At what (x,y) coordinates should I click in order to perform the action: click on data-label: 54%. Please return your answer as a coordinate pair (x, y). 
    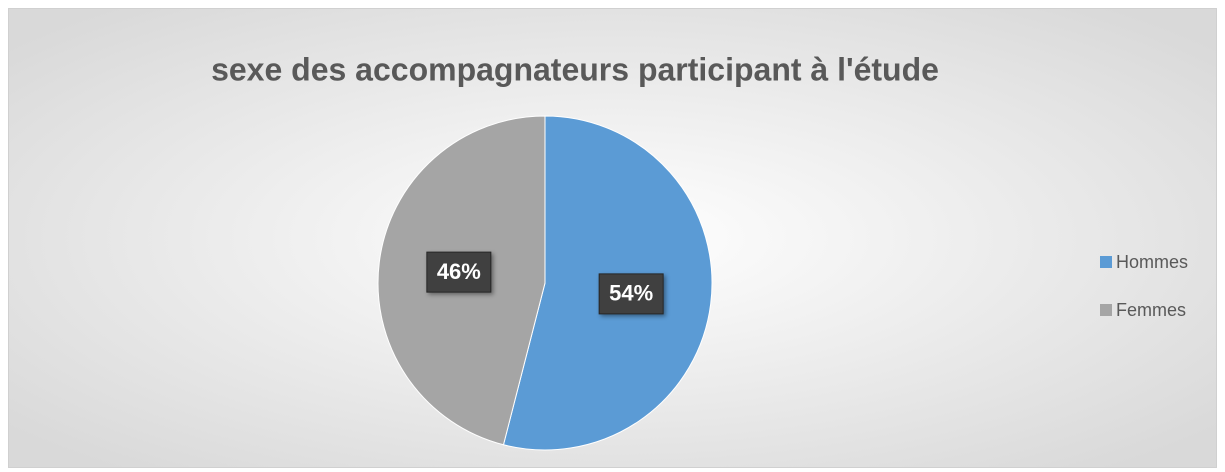
    Looking at the image, I should click on (631, 293).